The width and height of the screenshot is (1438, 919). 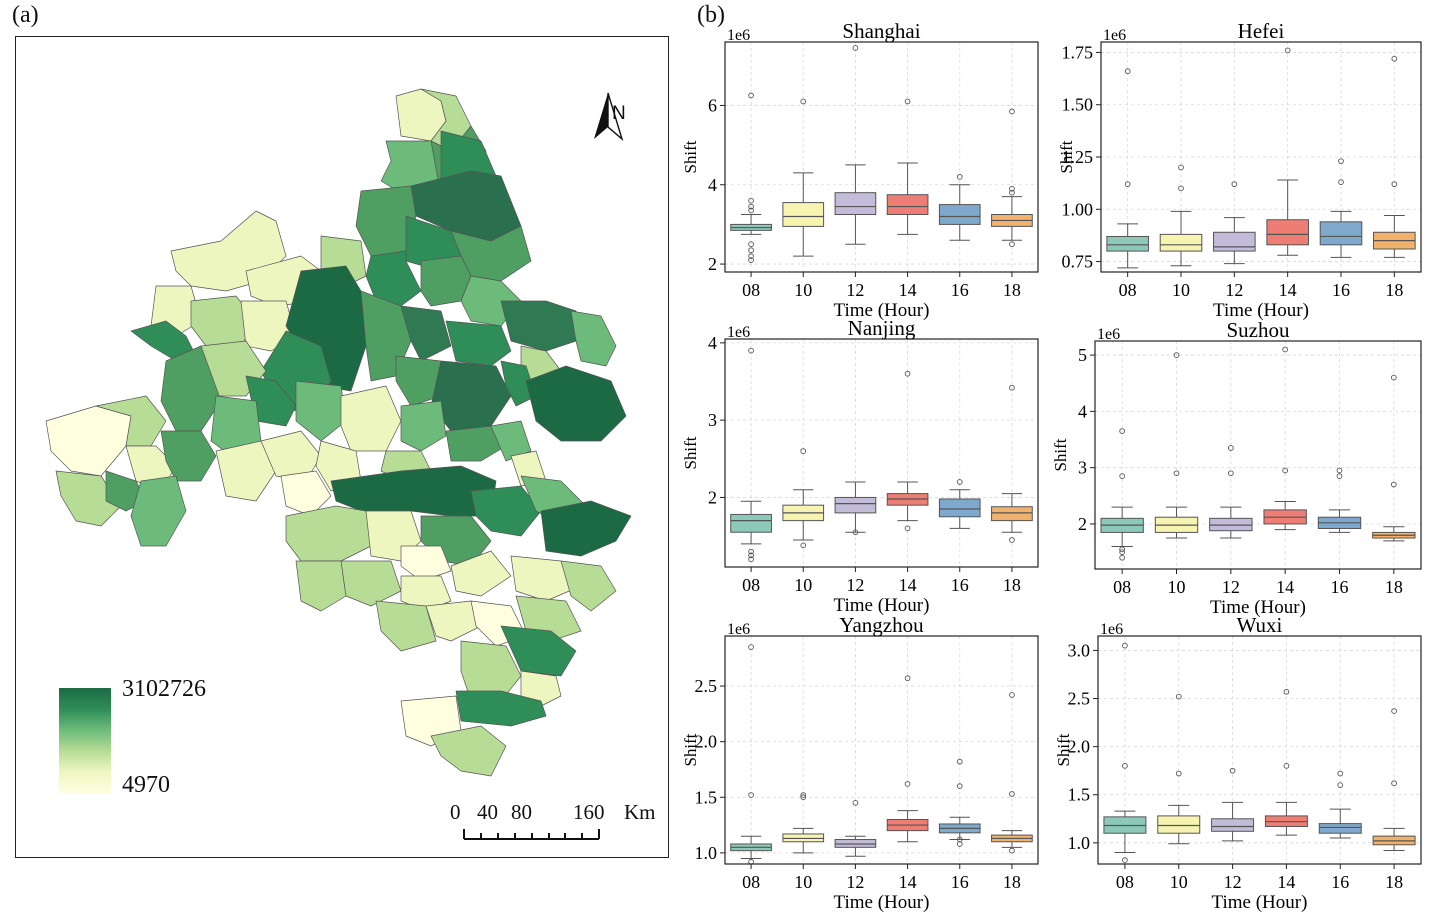 What do you see at coordinates (589, 812) in the screenshot?
I see `scale-tick-label: 160` at bounding box center [589, 812].